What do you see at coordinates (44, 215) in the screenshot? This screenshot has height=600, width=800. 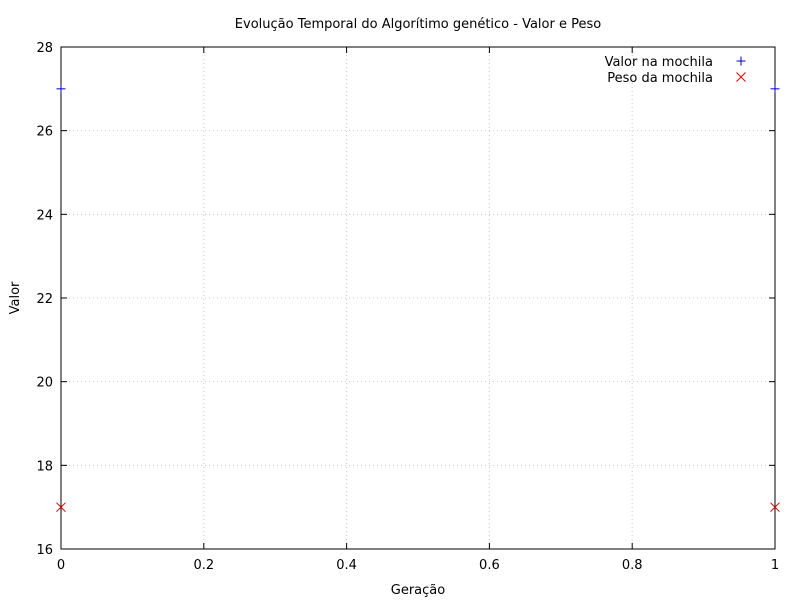 I see `y-tick-label: 24` at bounding box center [44, 215].